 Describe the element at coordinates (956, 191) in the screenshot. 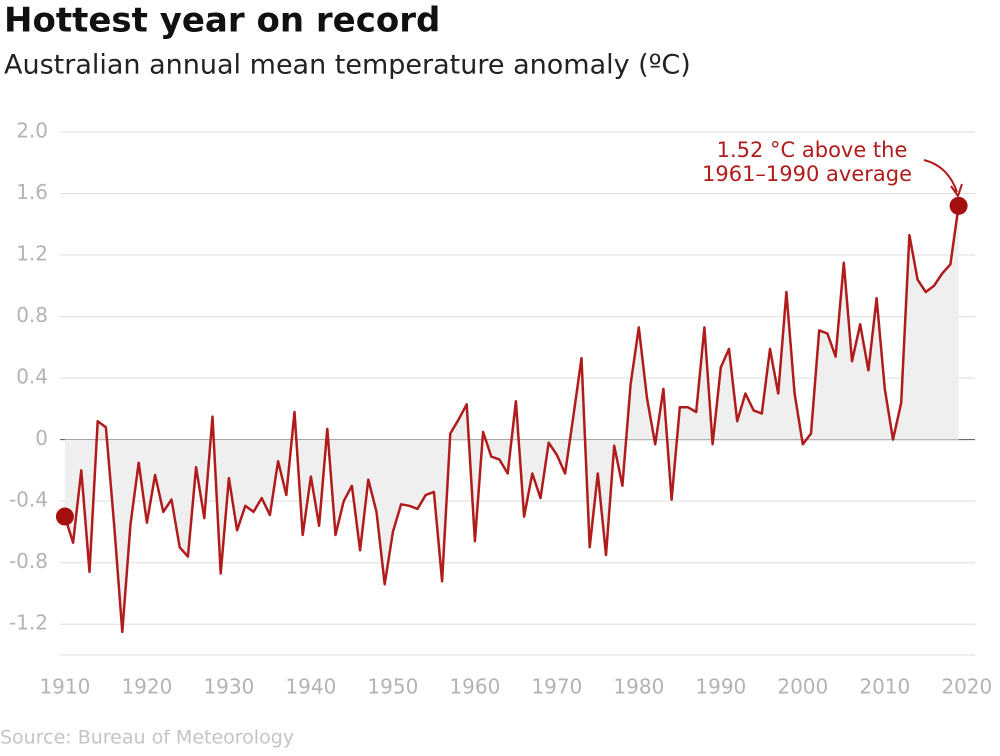

I see `annotation-arrowhead` at that location.